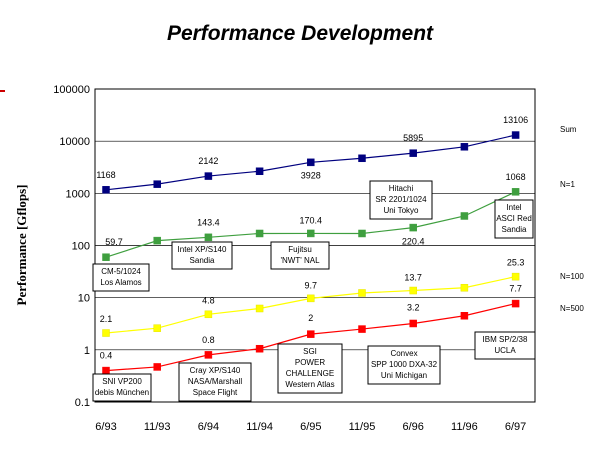  What do you see at coordinates (208, 427) in the screenshot?
I see `x-tick-label: 6/94` at bounding box center [208, 427].